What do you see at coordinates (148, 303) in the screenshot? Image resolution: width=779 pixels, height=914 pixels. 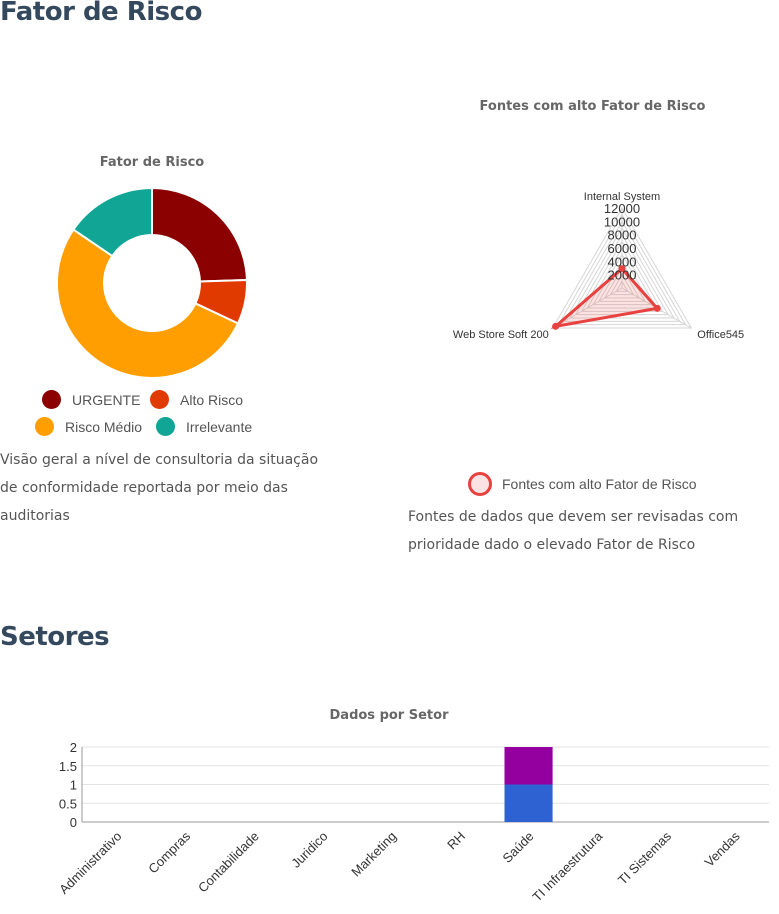 I see `donut-slice-risco-médio` at bounding box center [148, 303].